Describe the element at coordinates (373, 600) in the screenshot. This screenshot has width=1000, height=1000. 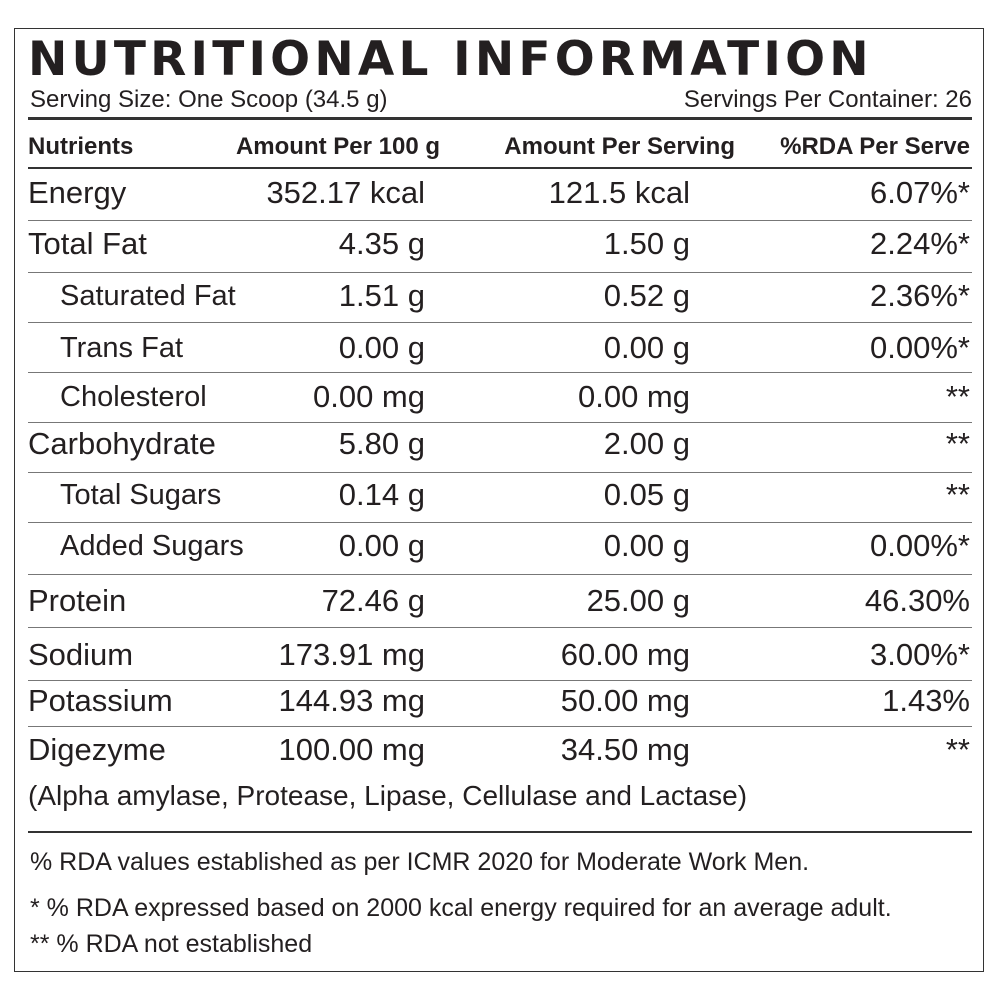
I see `amount-per-100g: 72.46 g` at that location.